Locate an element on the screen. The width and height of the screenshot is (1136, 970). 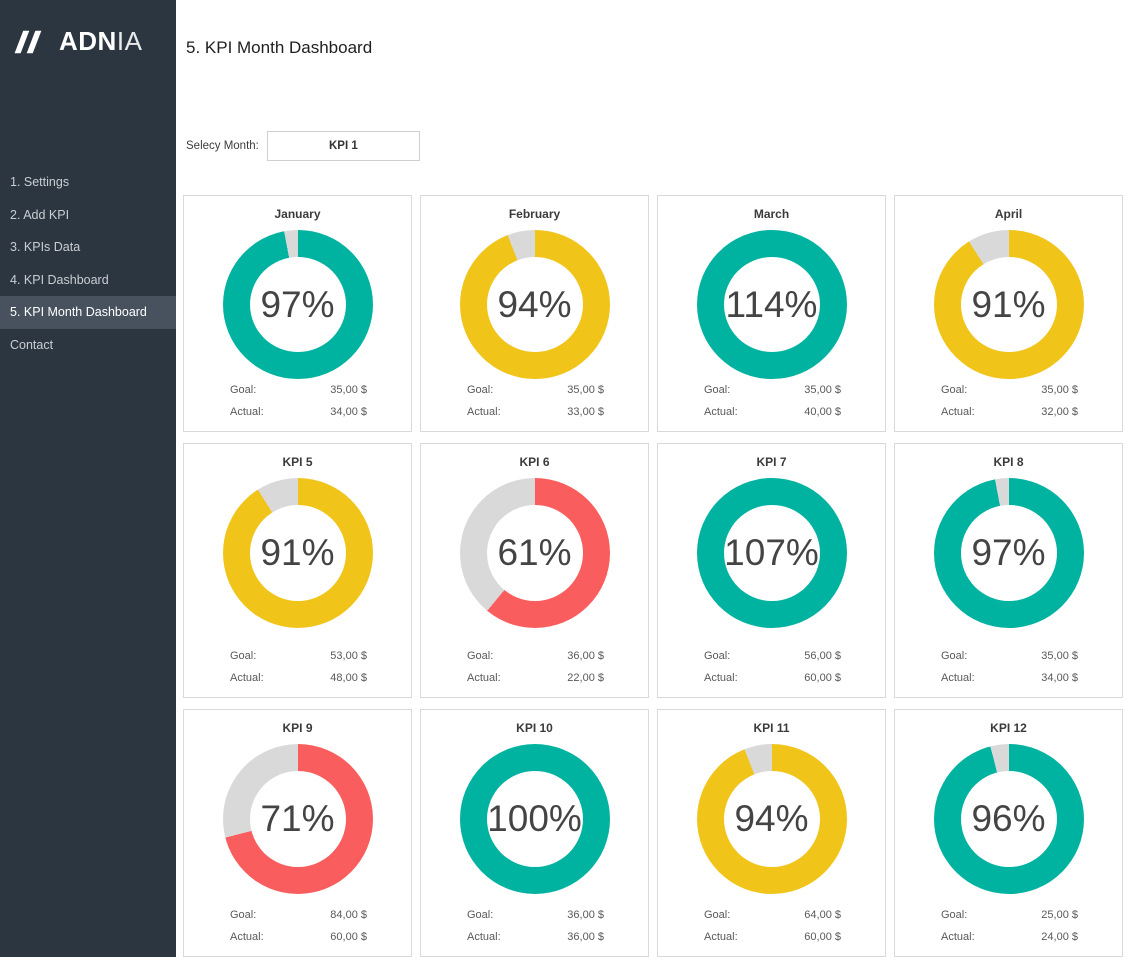
kpi-stats: Goal: 36,00 $ Actual: 22,00 $ is located at coordinates (534, 671).